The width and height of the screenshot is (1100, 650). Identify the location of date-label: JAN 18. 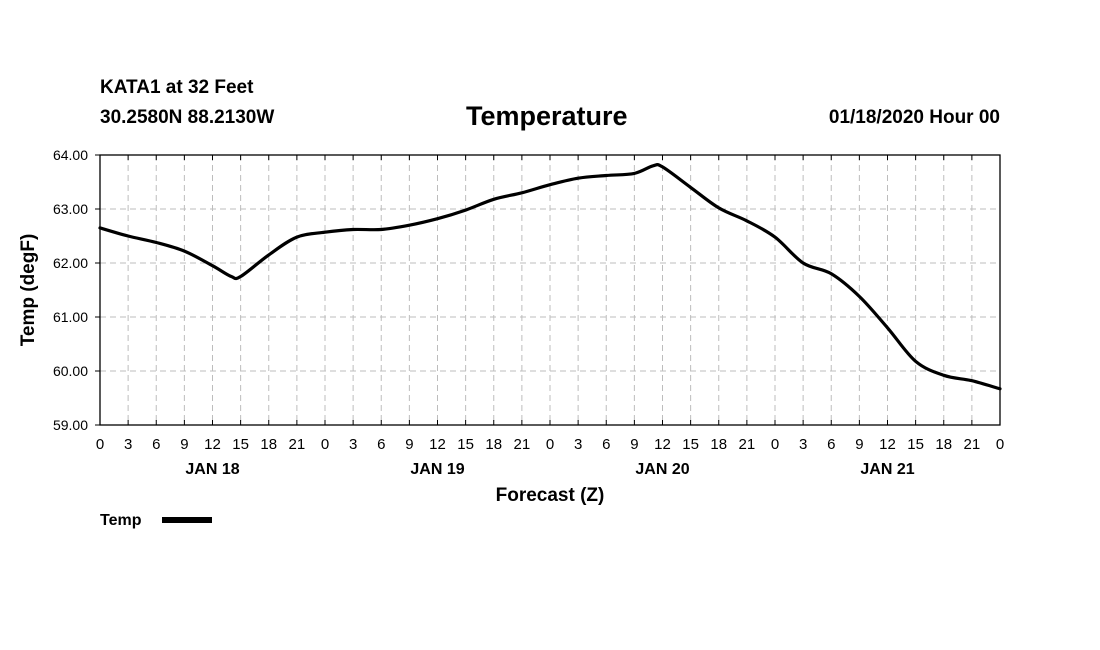
(212, 469).